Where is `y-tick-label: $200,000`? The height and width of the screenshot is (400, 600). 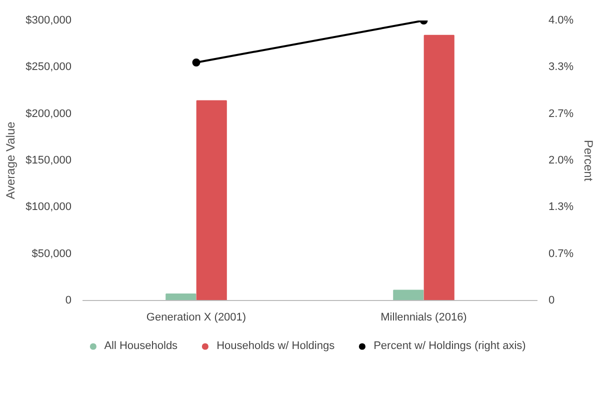
y-tick-label: $200,000 is located at coordinates (49, 114).